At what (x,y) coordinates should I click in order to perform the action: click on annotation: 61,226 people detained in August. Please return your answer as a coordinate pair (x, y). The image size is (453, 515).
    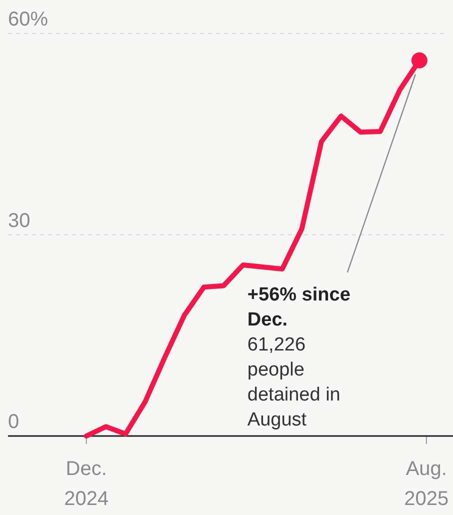
    Looking at the image, I should click on (293, 382).